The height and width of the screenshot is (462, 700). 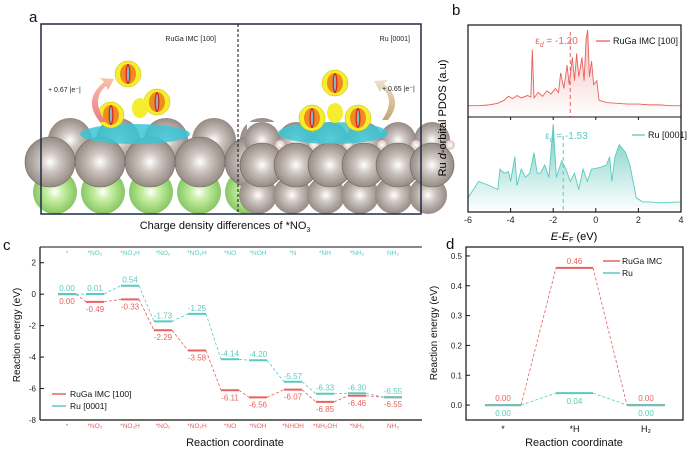 I want to click on energy-value-label: -1.25, so click(x=197, y=308).